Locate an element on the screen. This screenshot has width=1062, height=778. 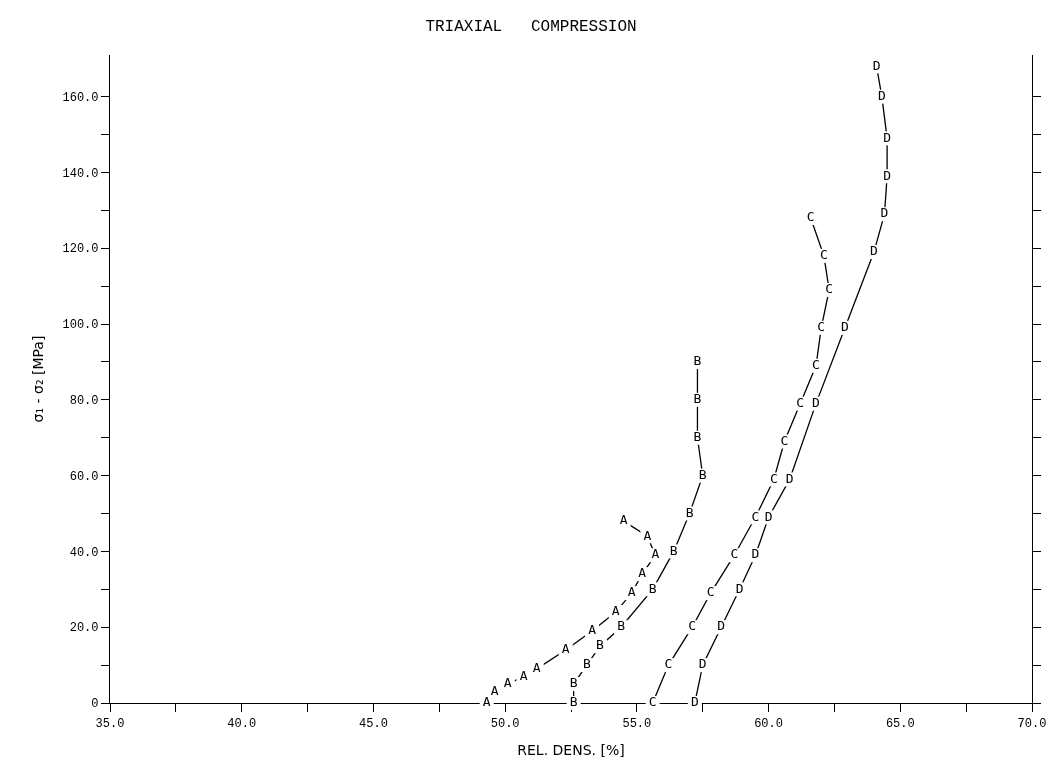
y-axis-title: σ₁ - σ₂ [MPa] is located at coordinates (38, 379).